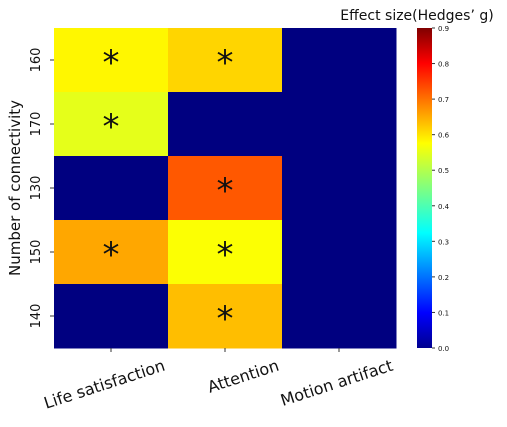 Image resolution: width=507 pixels, height=427 pixels. Describe the element at coordinates (424, 188) in the screenshot. I see `colorbar-gradient` at that location.